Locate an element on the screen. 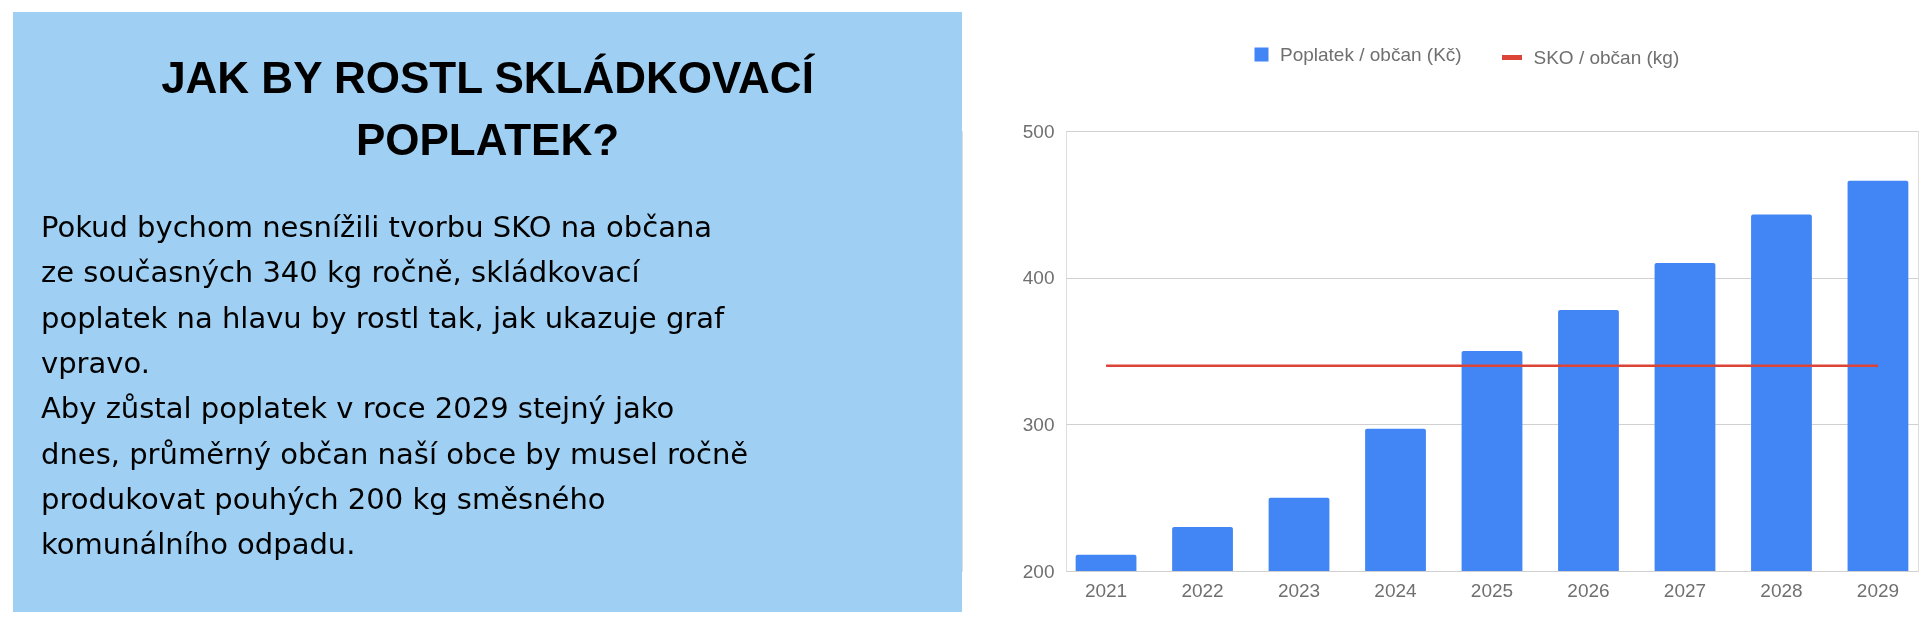 Image resolution: width=1920 pixels, height=619 pixels. y-tick-label: 300 is located at coordinates (1038, 424).